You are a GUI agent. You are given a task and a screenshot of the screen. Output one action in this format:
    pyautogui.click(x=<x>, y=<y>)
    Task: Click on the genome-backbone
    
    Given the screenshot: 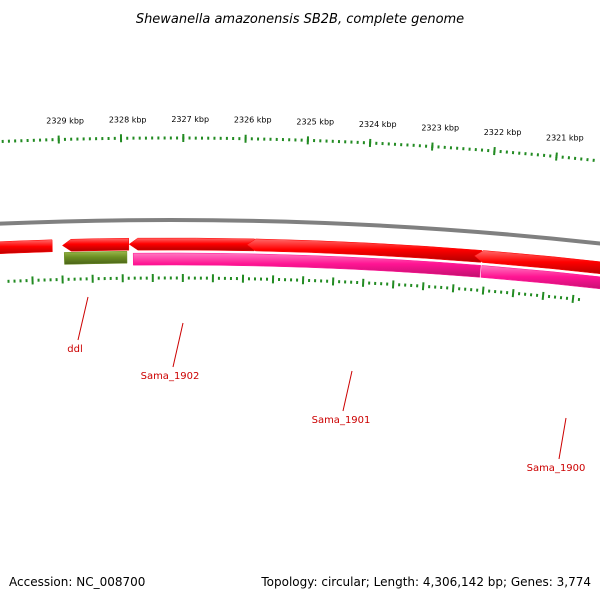 What is the action you would take?
    pyautogui.click(x=300, y=232)
    